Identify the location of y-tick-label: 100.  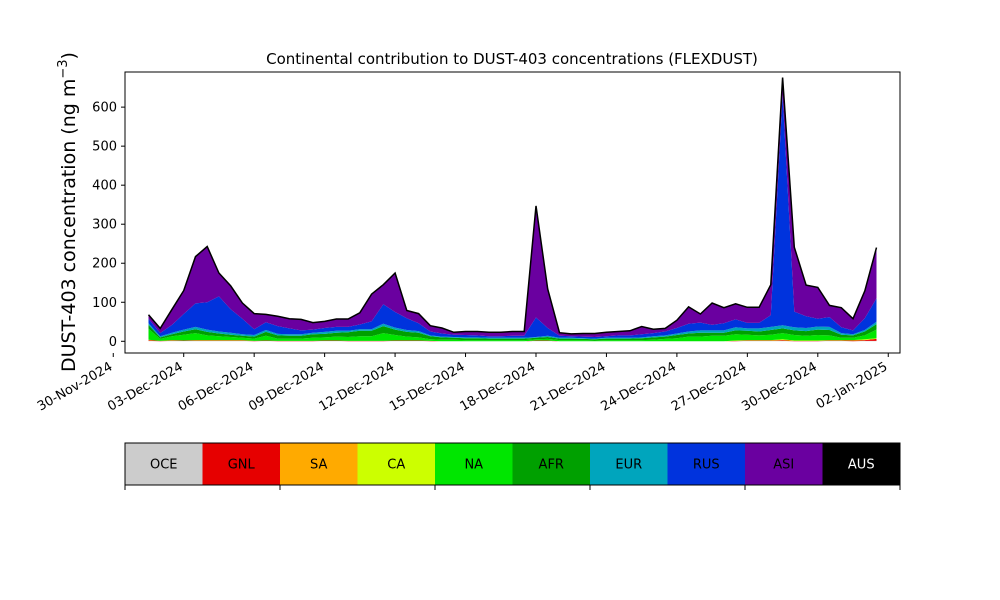
(104, 303).